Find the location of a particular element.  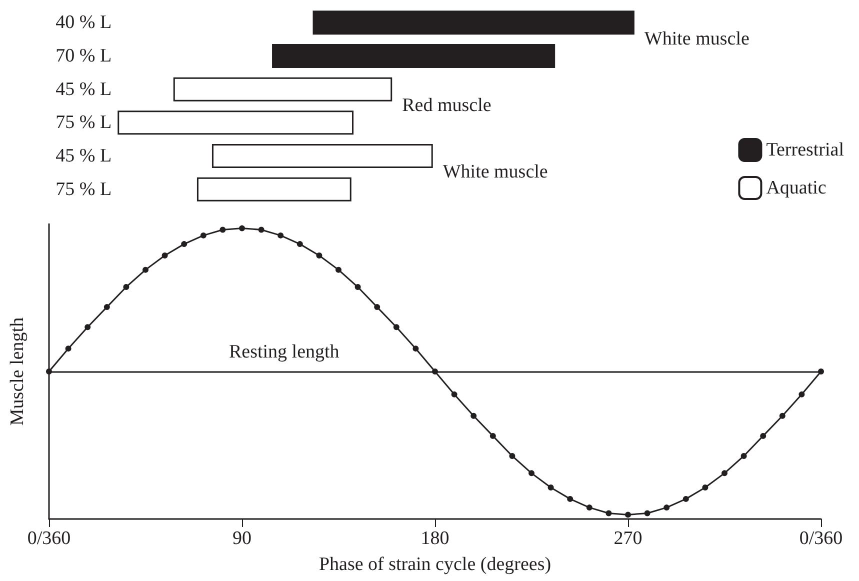

x-tick-label: 90 is located at coordinates (242, 538).